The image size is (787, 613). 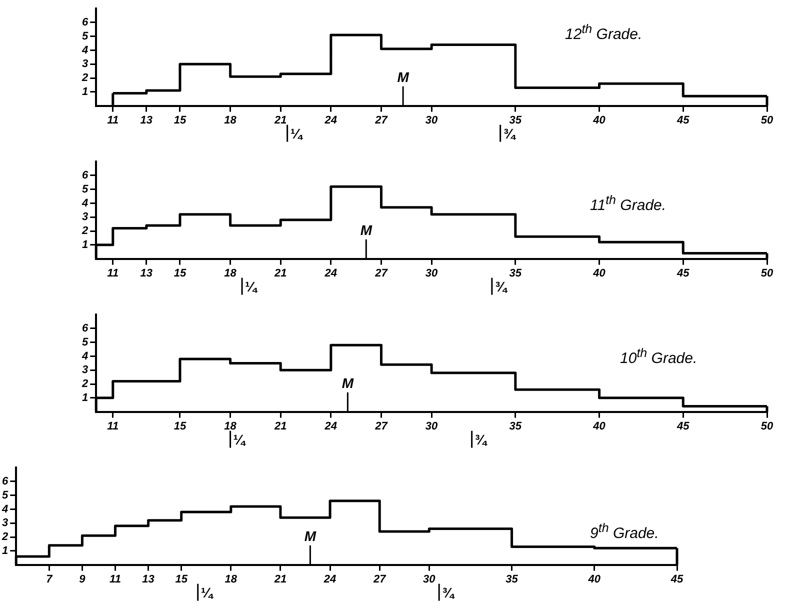 What do you see at coordinates (624, 531) in the screenshot?
I see `text: 9$^{th}$ Grade.` at bounding box center [624, 531].